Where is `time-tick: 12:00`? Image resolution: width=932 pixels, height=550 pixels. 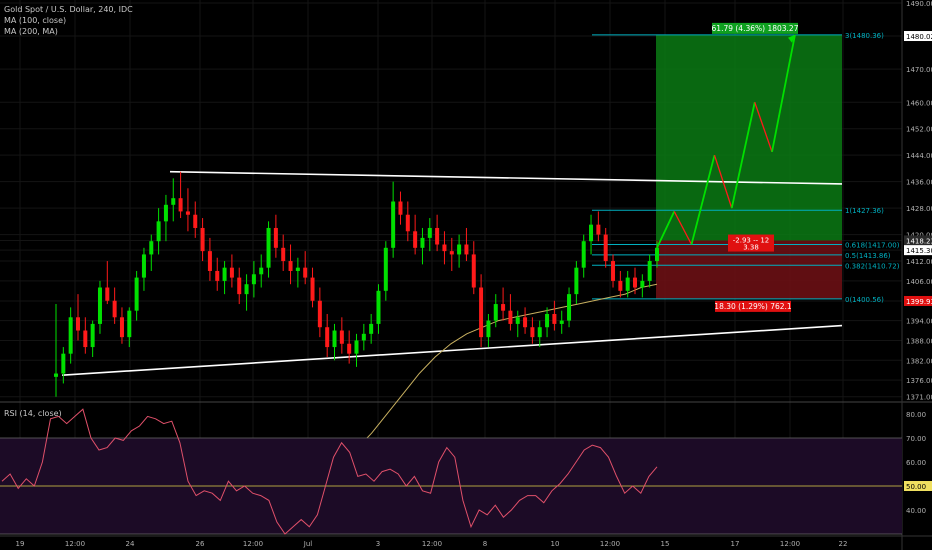 time-tick: 12:00 is located at coordinates (790, 544).